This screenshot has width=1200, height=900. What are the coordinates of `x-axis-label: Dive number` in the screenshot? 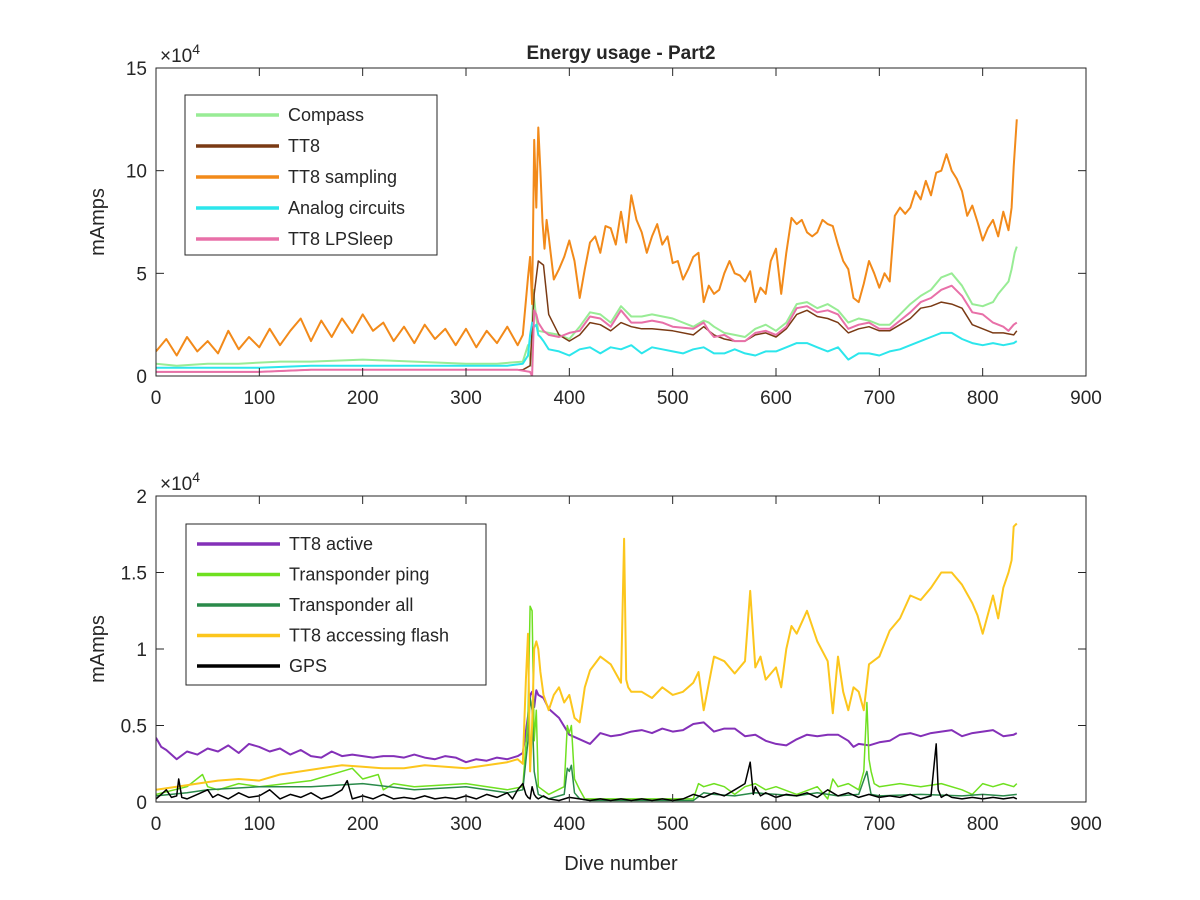 It's located at (621, 864).